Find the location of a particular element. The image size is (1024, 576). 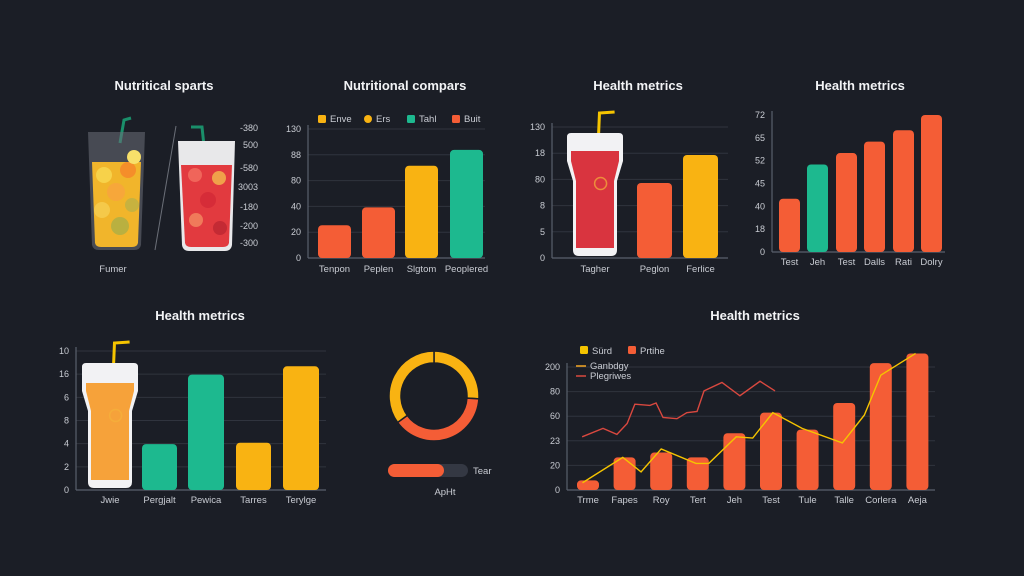

x-tick-label: Peglon is located at coordinates (655, 269).